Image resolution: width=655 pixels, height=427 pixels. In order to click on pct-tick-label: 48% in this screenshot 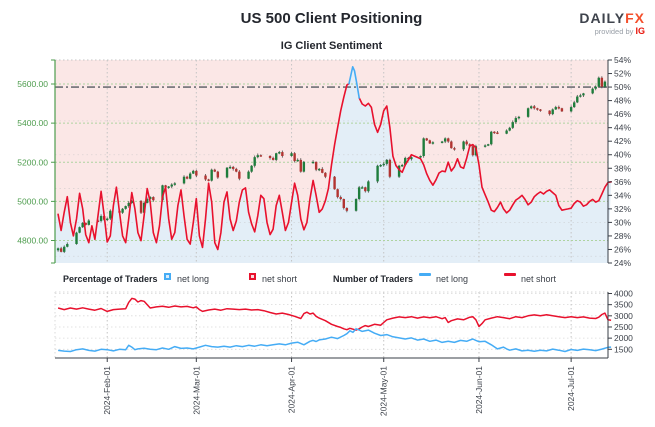, I will do `click(622, 101)`.